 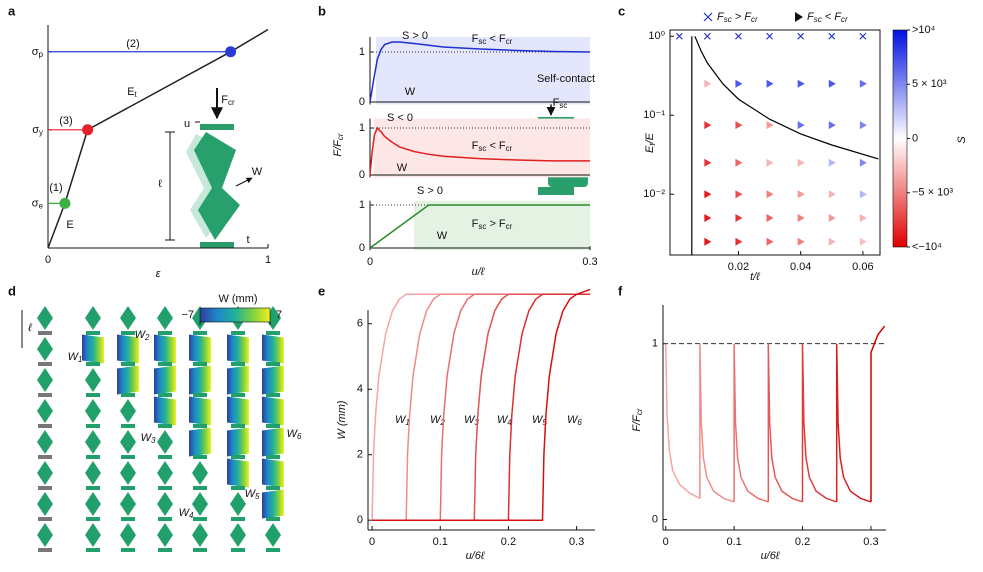 What do you see at coordinates (801, 36) in the screenshot?
I see `cross-marker` at bounding box center [801, 36].